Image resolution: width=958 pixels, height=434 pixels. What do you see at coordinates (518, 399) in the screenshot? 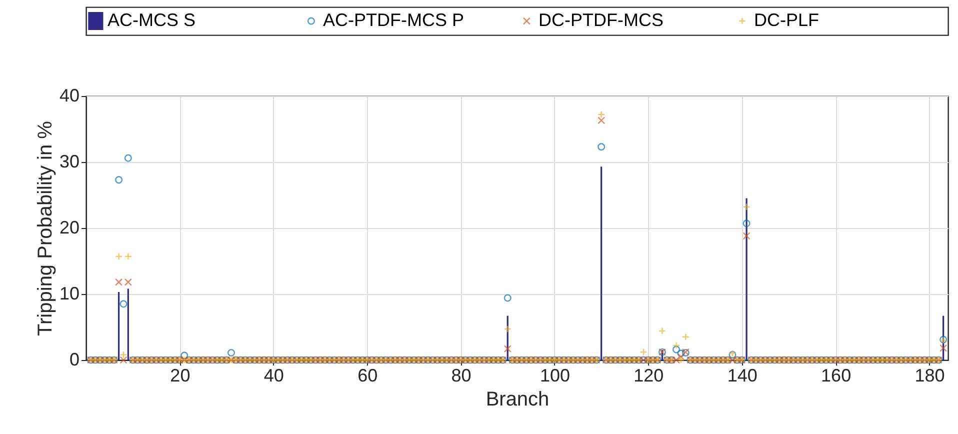
I see `x-axis-title: Branch` at bounding box center [518, 399].